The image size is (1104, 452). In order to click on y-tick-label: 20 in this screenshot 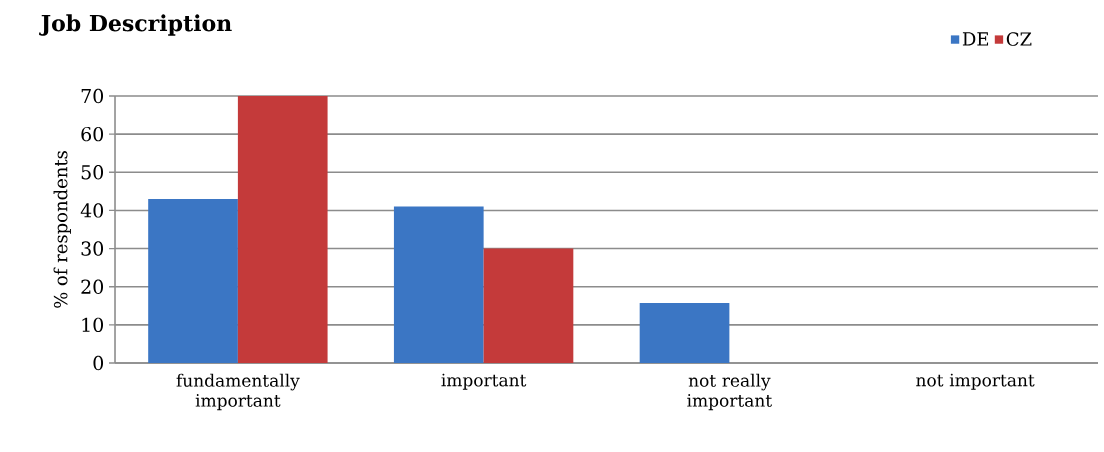, I will do `click(92, 286)`.